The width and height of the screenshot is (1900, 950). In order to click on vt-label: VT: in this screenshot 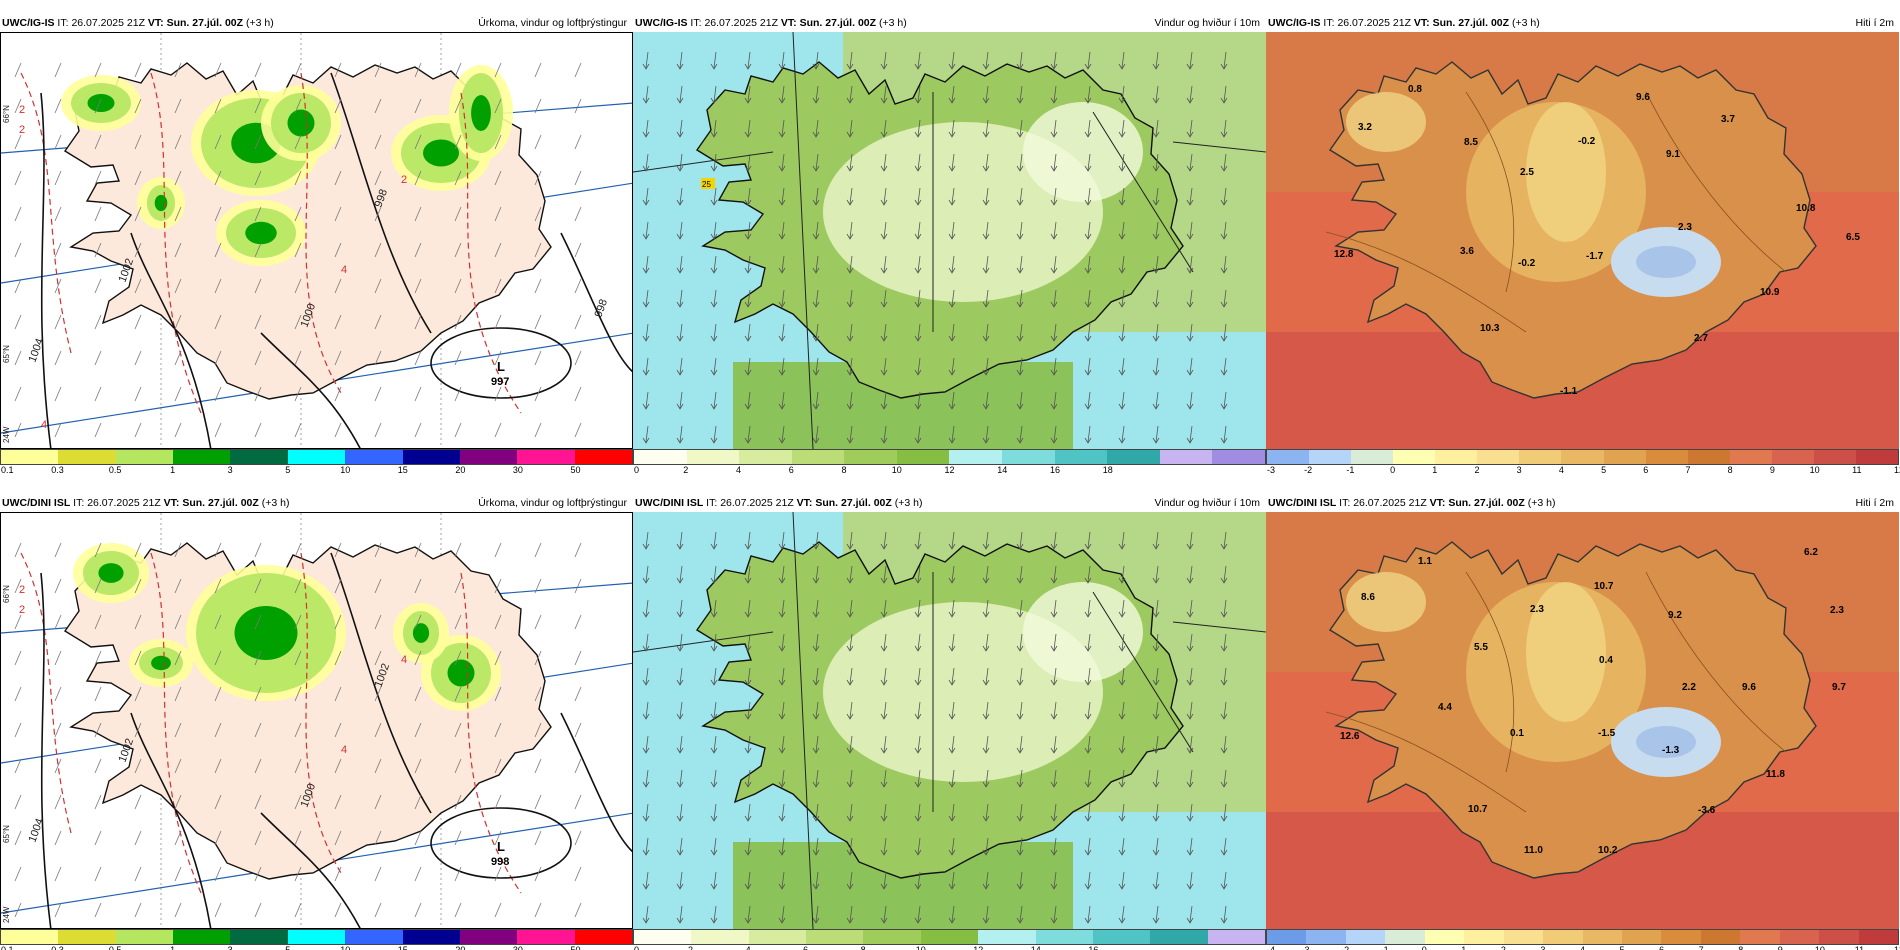, I will do `click(171, 503)`.